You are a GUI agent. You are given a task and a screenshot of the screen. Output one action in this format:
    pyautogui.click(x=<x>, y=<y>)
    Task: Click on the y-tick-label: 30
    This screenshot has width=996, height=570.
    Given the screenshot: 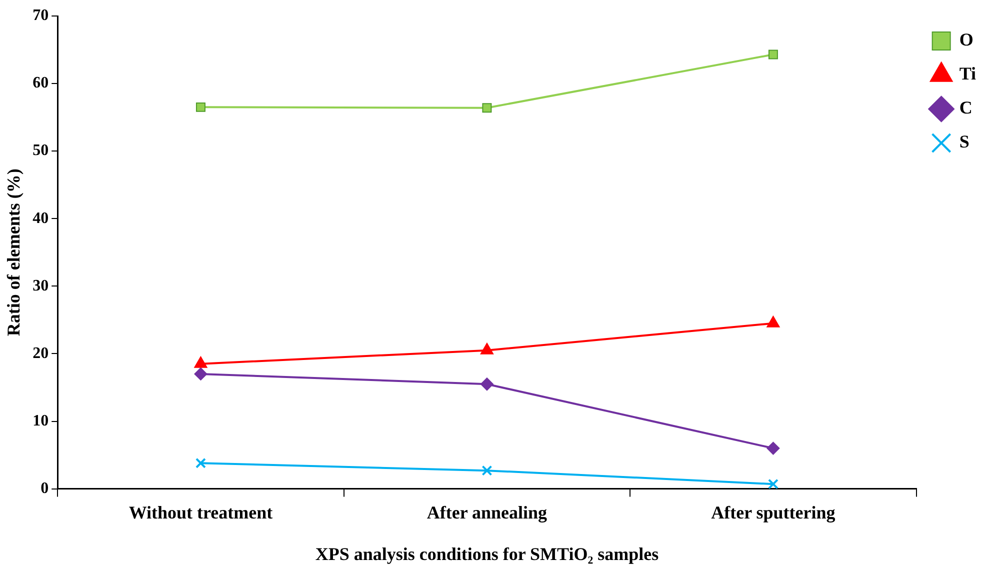 What is the action you would take?
    pyautogui.click(x=40, y=285)
    